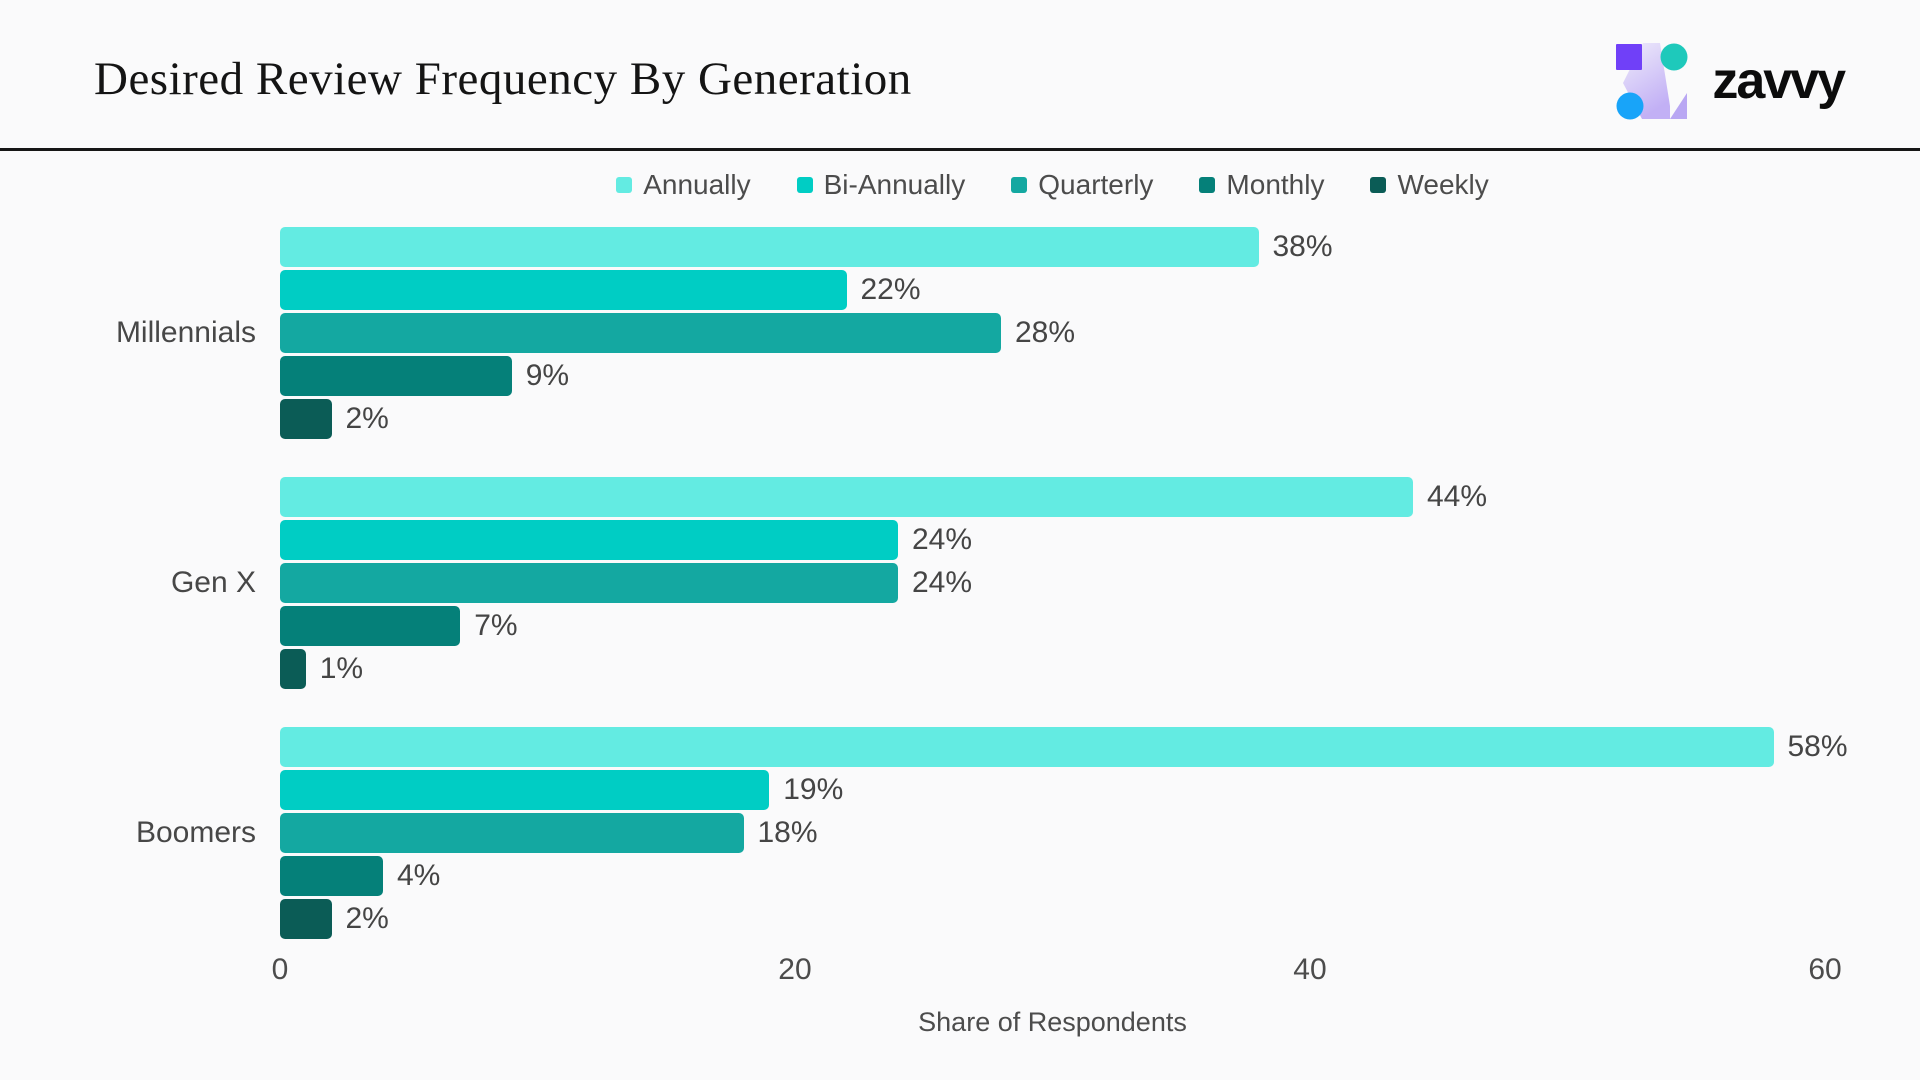  Describe the element at coordinates (1629, 57) in the screenshot. I see `logo-square` at that location.